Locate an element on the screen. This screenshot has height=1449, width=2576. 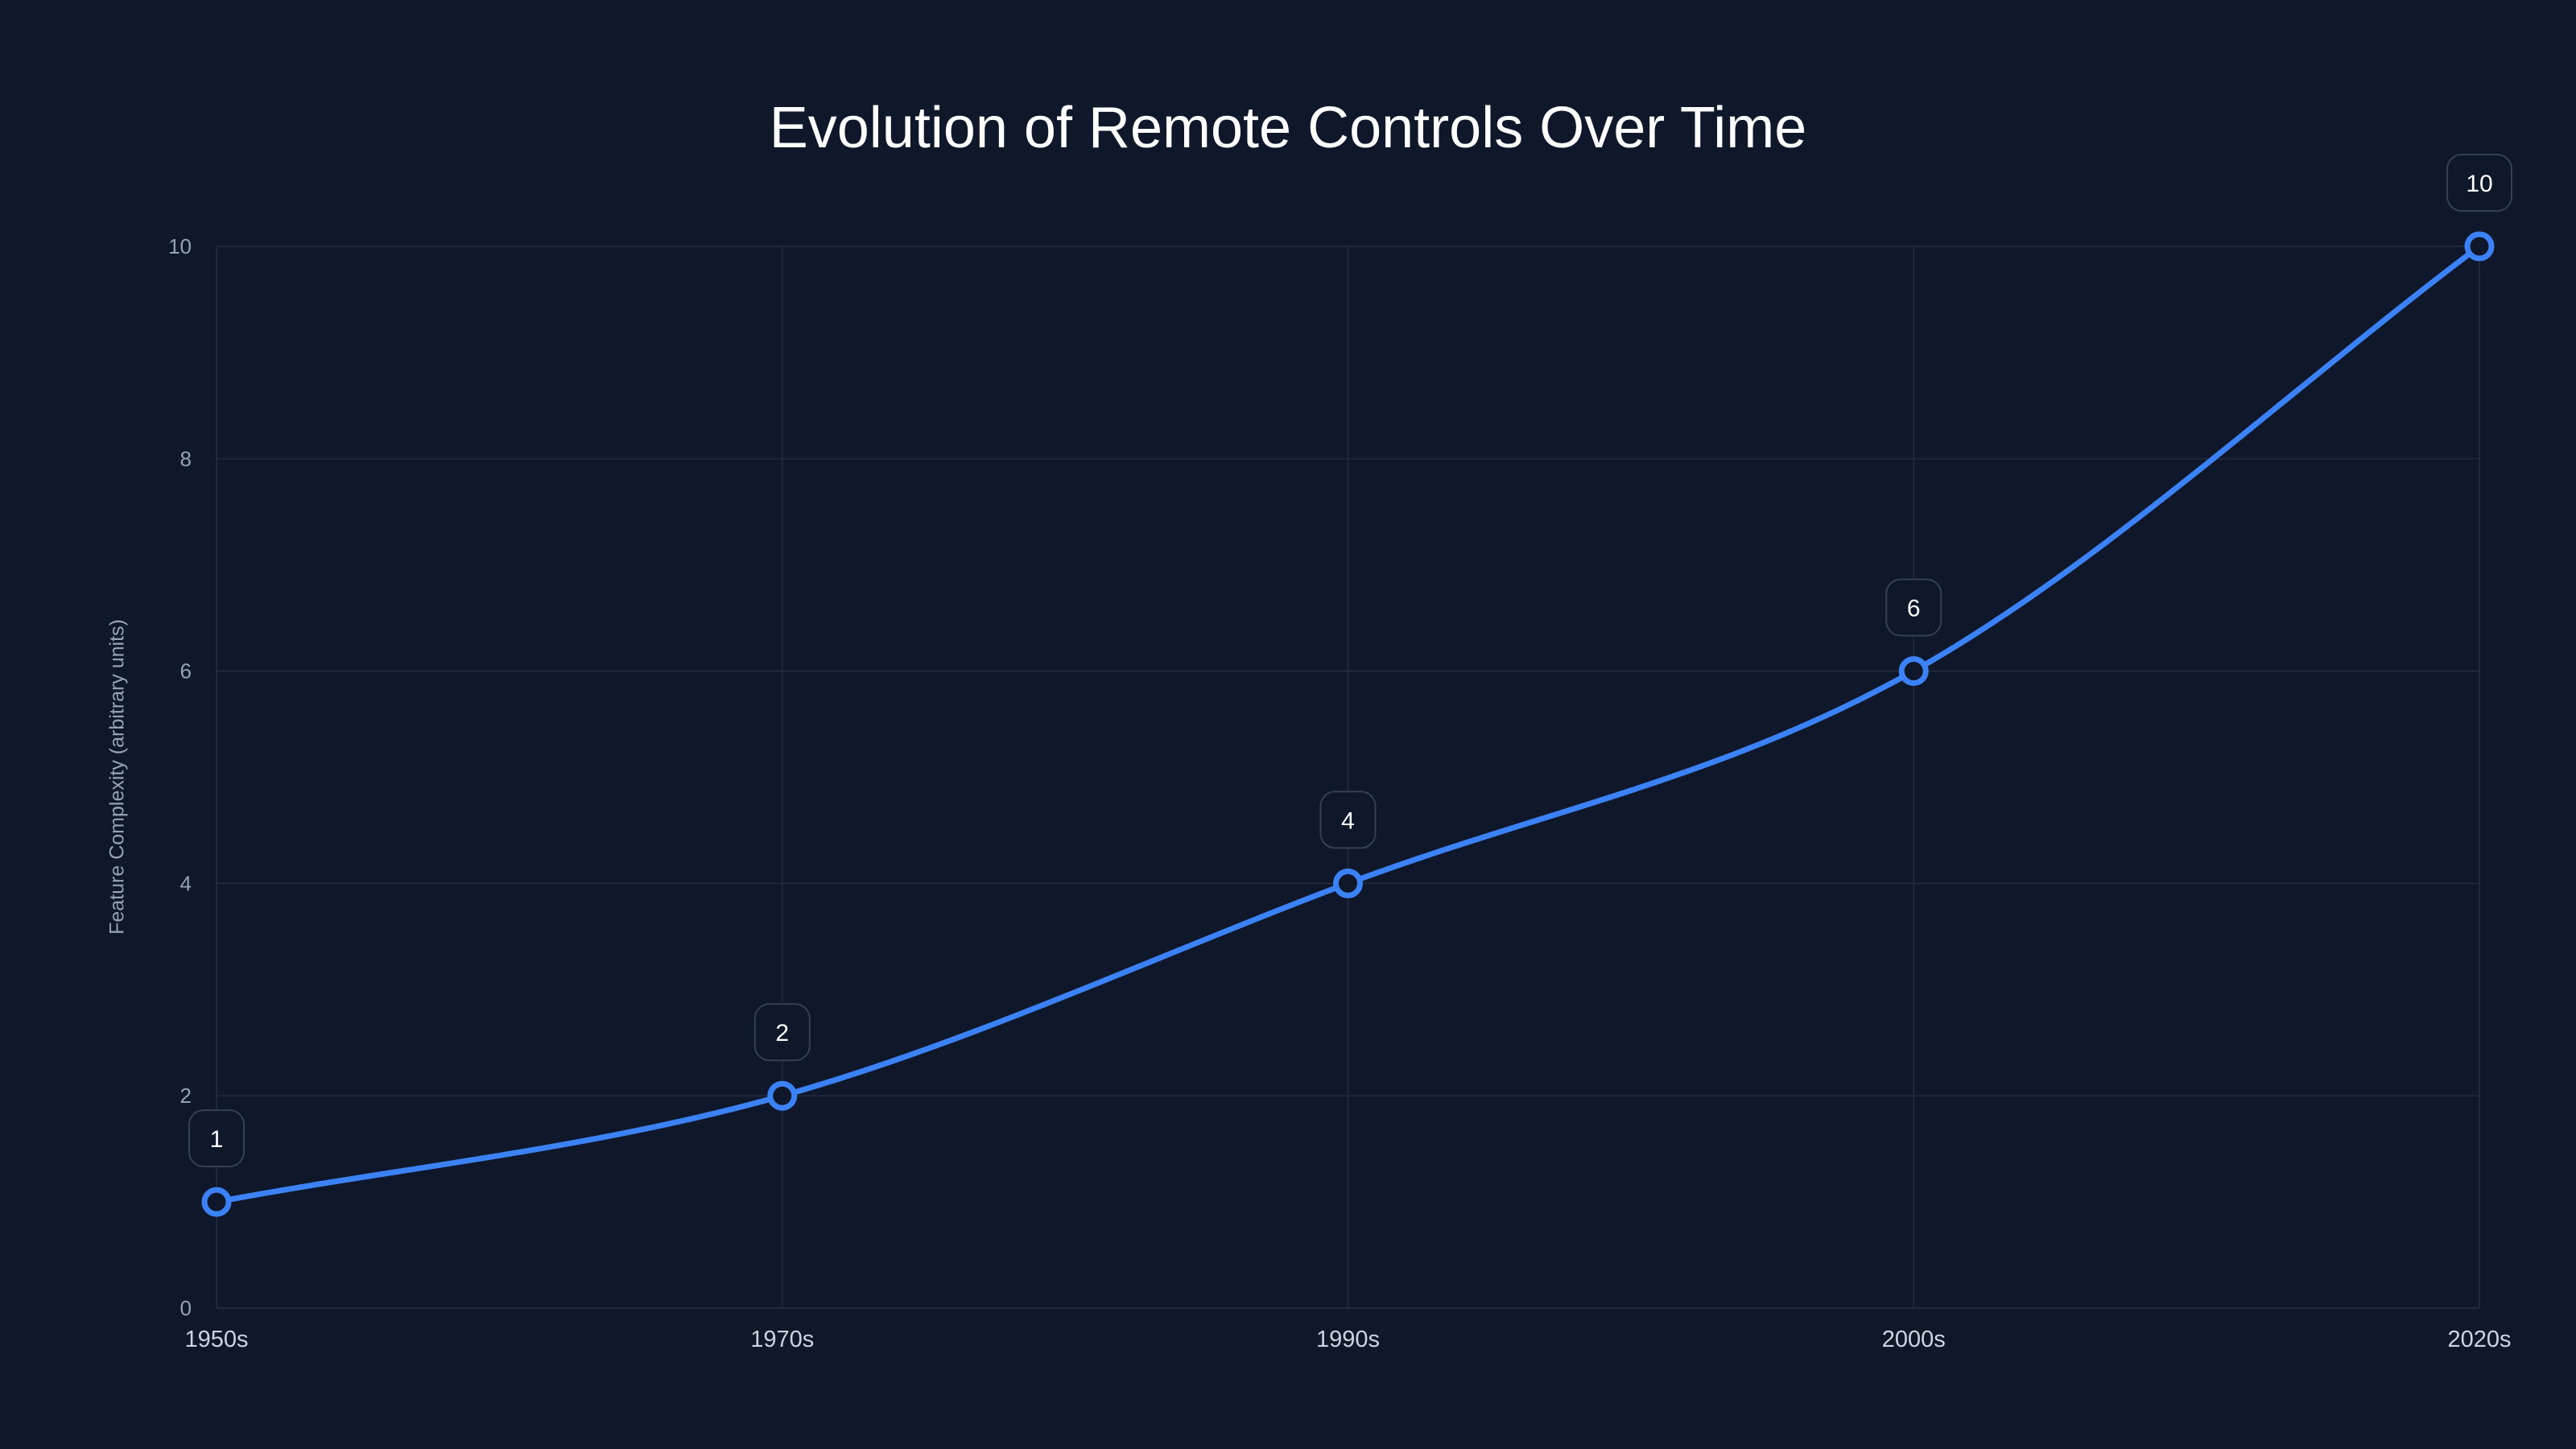
svg-text: 2 is located at coordinates (782, 1033).